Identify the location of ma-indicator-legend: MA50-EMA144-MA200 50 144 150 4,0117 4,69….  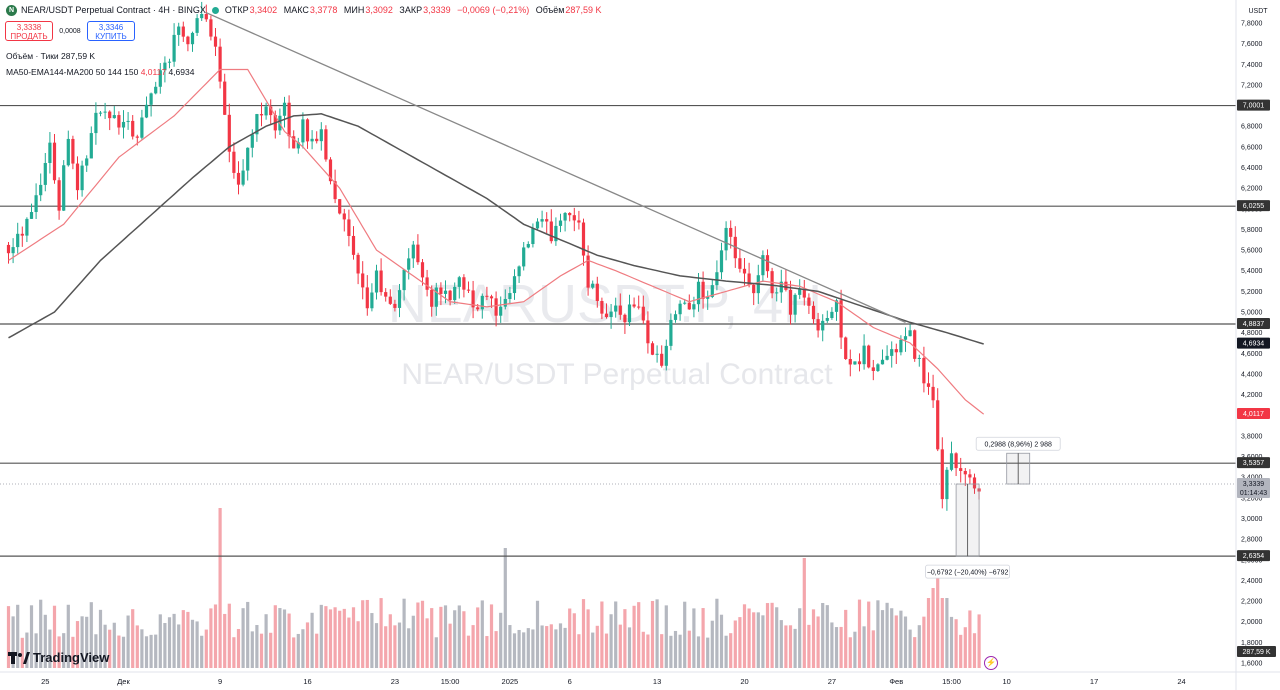
(100, 72).